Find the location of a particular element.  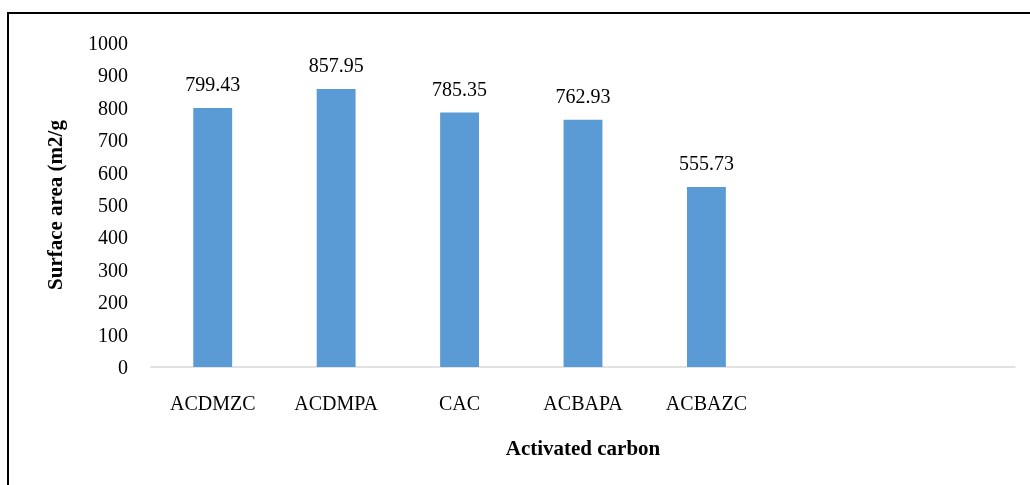

y-tick-label: 700 is located at coordinates (113, 140).